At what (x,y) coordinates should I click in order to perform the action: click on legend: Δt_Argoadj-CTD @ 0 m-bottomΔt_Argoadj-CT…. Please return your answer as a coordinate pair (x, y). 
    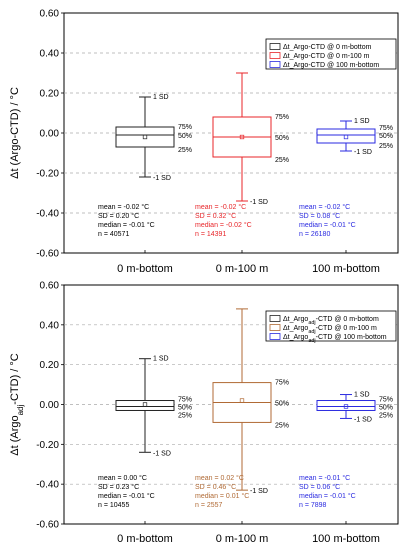
    Looking at the image, I should click on (331, 327).